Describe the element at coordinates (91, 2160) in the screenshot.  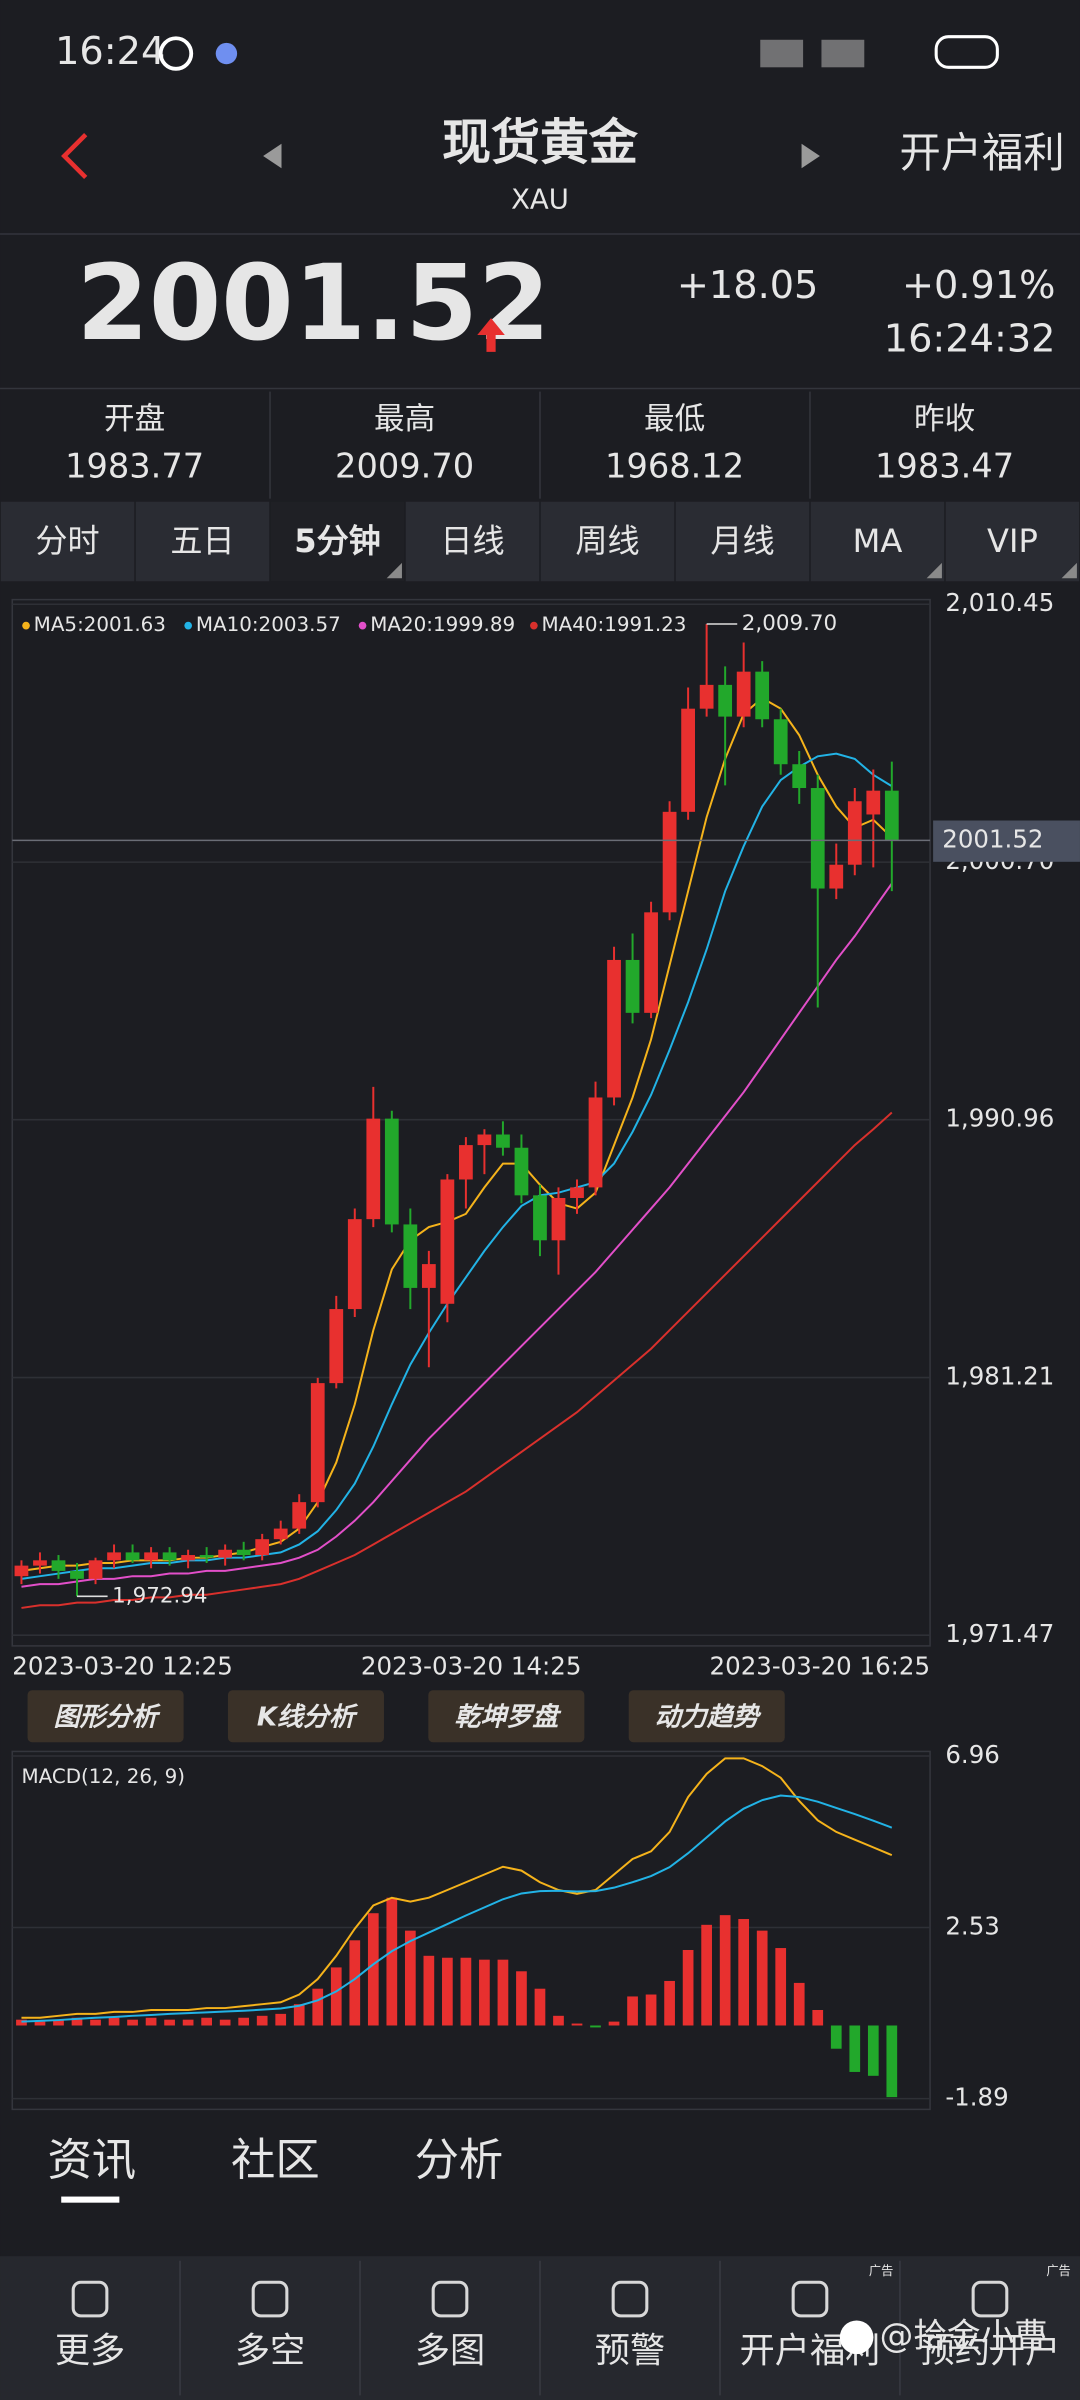
I see `section-tab: 资讯` at that location.